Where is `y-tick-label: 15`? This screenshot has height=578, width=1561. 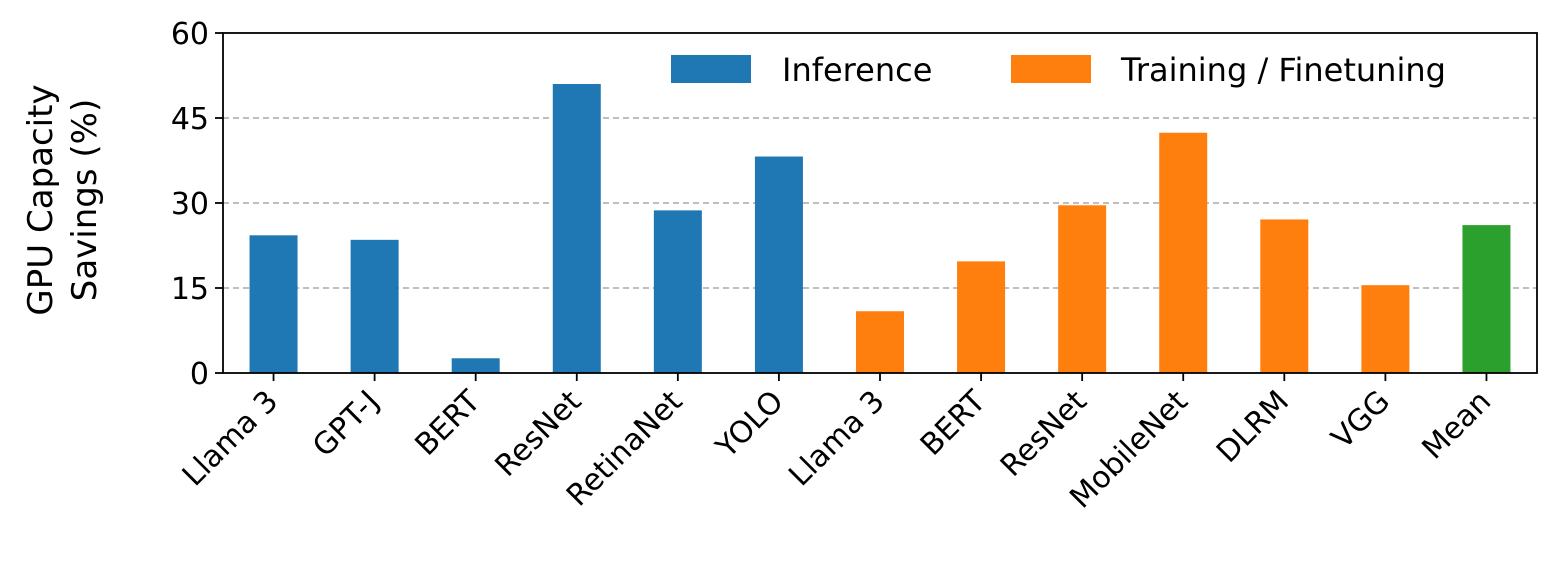 y-tick-label: 15 is located at coordinates (190, 289).